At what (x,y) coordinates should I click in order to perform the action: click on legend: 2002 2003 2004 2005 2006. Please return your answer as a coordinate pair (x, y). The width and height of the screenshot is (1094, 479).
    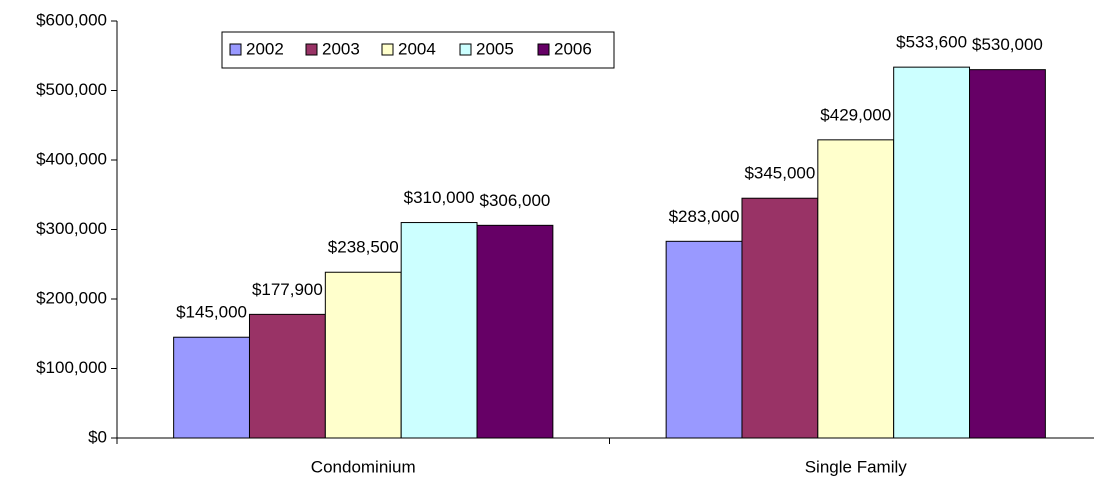
    Looking at the image, I should click on (418, 50).